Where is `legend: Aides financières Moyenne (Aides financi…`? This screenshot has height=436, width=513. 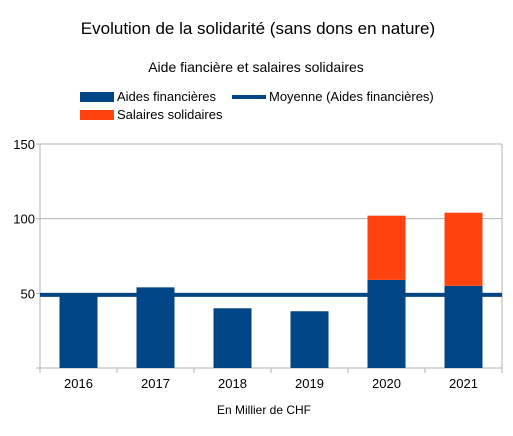
legend: Aides financières Moyenne (Aides financi… is located at coordinates (257, 105).